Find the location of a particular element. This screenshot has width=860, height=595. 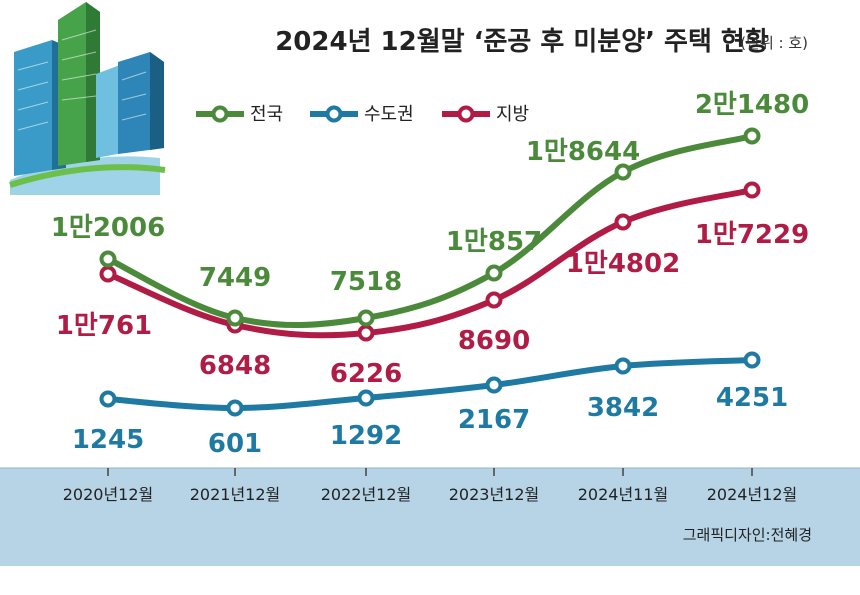

data-label-regional: 6848 is located at coordinates (235, 366).